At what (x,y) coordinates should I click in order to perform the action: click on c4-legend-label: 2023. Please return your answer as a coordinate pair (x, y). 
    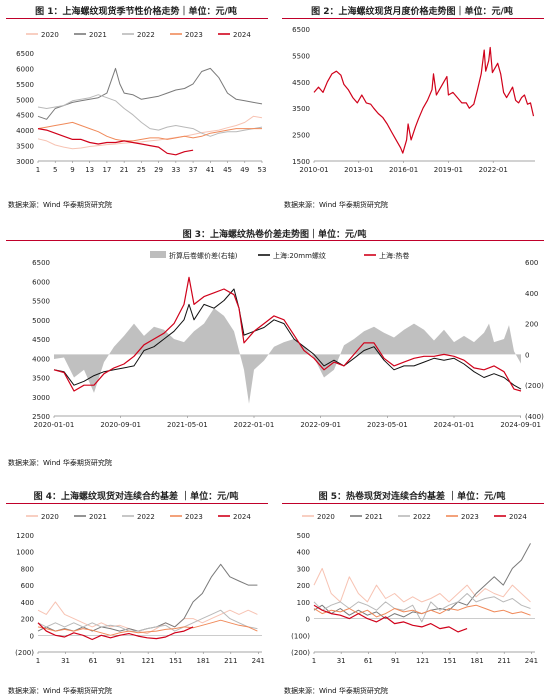
    Looking at the image, I should click on (194, 517).